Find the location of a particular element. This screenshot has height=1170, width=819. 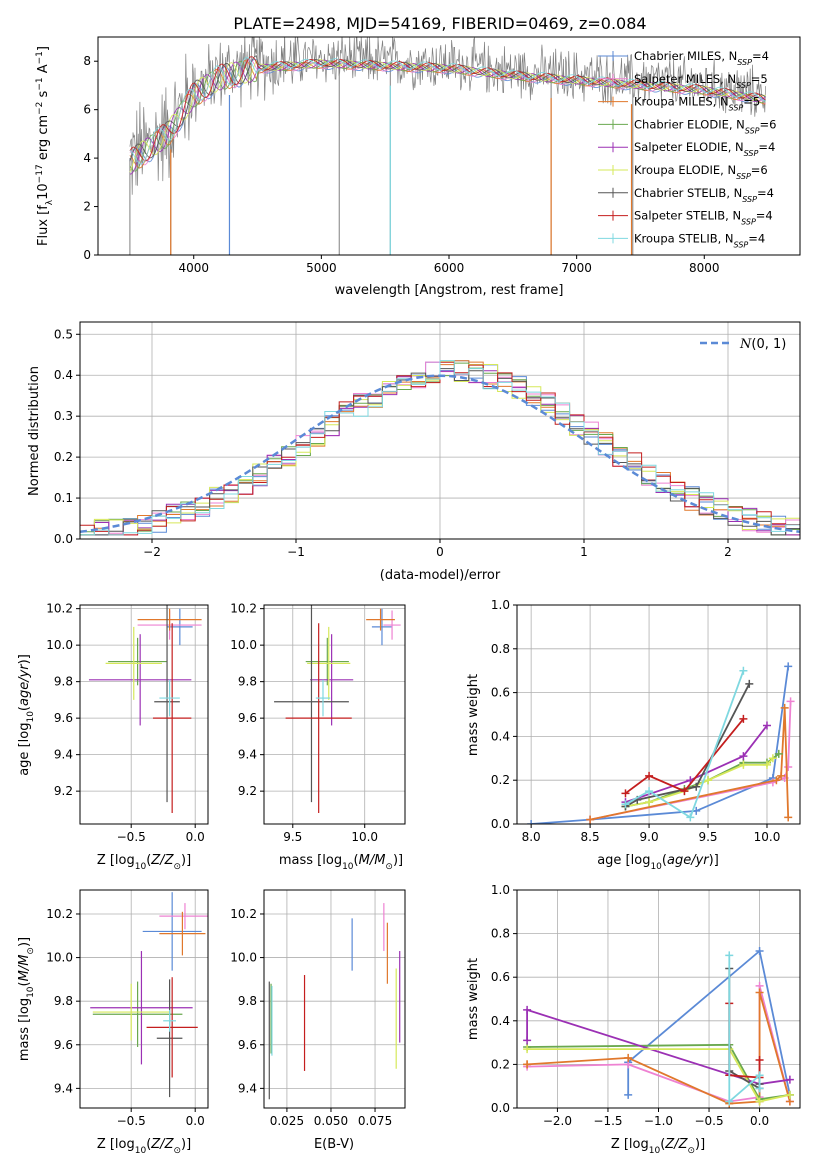

legend-label: Kroupa MILES, NSSP=5 is located at coordinates (697, 104).